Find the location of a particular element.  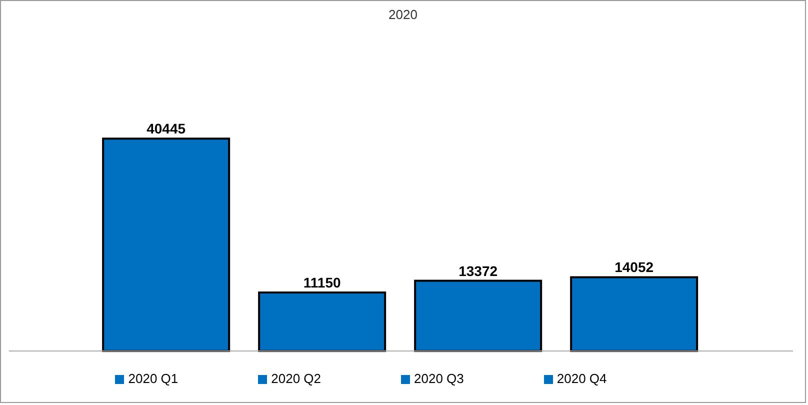

legend-label: 2020 Q4 is located at coordinates (581, 378).